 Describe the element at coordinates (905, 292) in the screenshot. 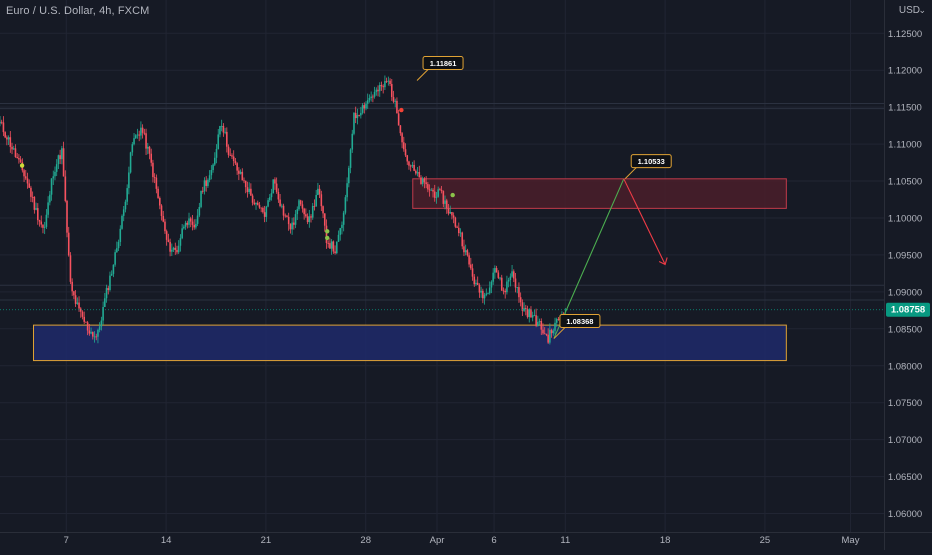

I see `y-tick-label: 1.09000` at that location.